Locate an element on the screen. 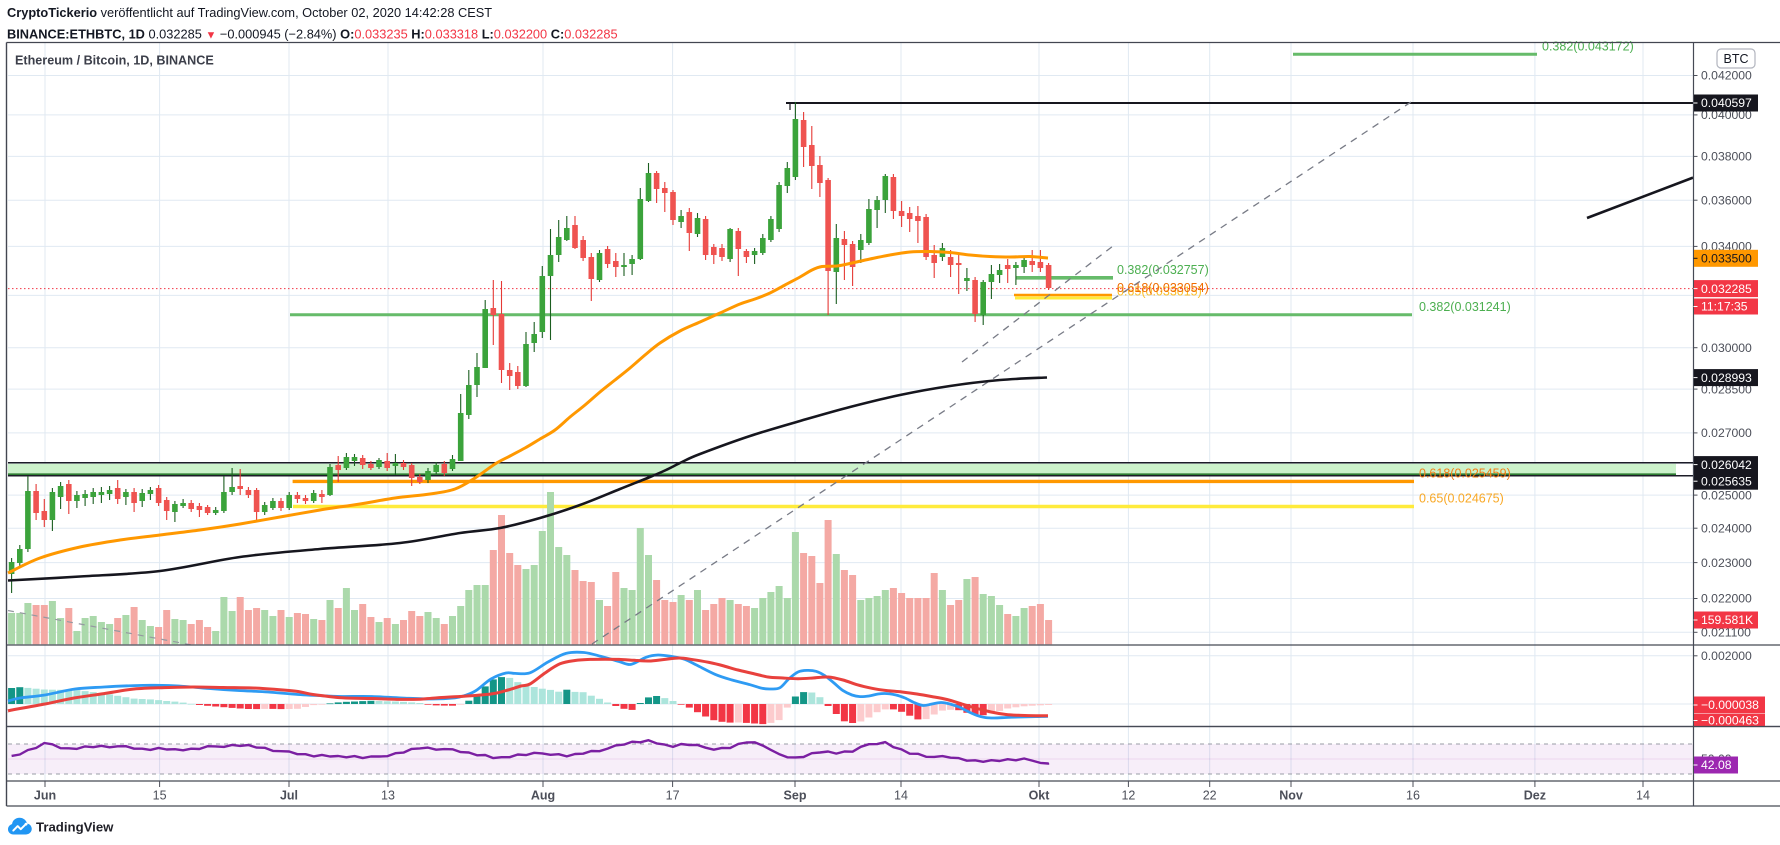  svg-text: BTC is located at coordinates (1736, 59).